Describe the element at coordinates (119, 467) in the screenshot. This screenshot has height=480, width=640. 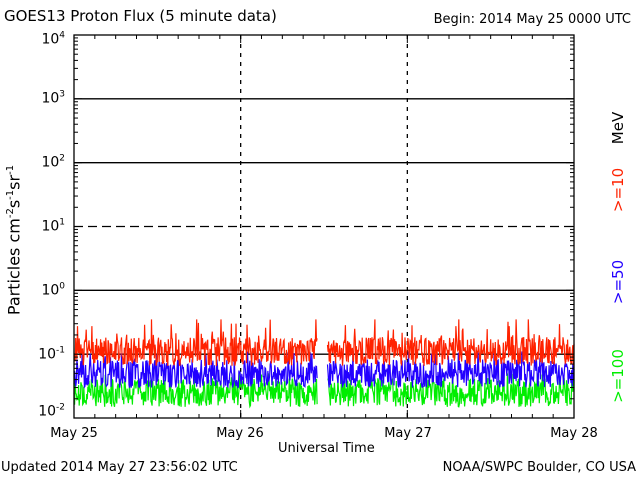
I see `updated-timestamp: Updated 2014 May 27 23:56:02 UTC` at that location.